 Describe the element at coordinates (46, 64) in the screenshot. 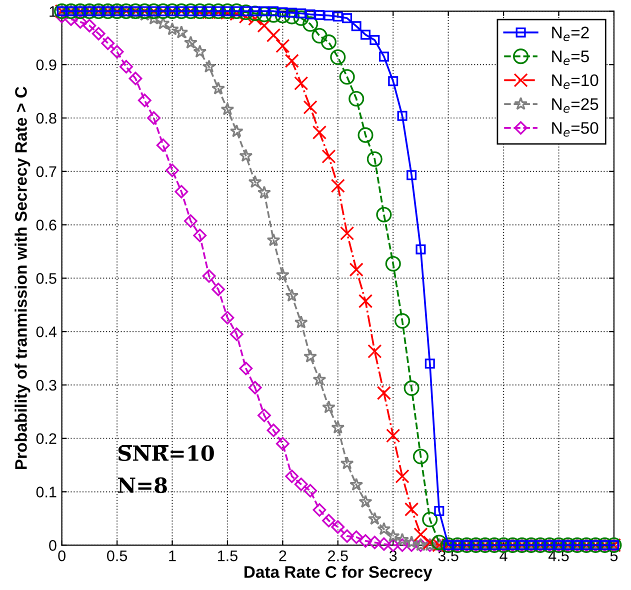

I see `y-tick-label: 0.9` at that location.